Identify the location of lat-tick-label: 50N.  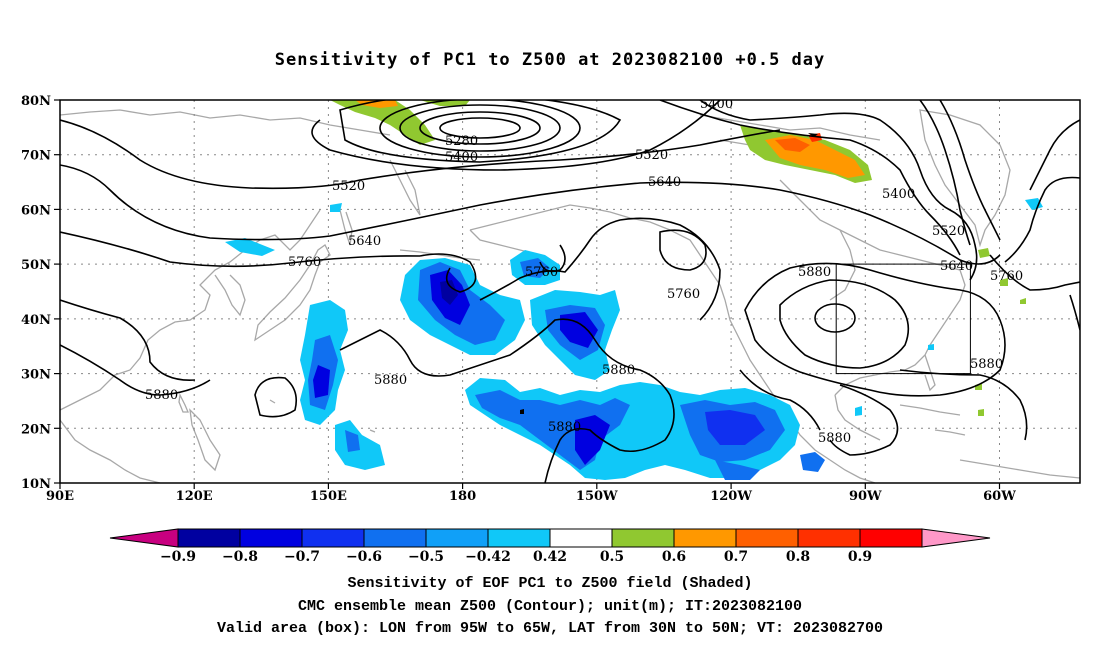
(36, 265).